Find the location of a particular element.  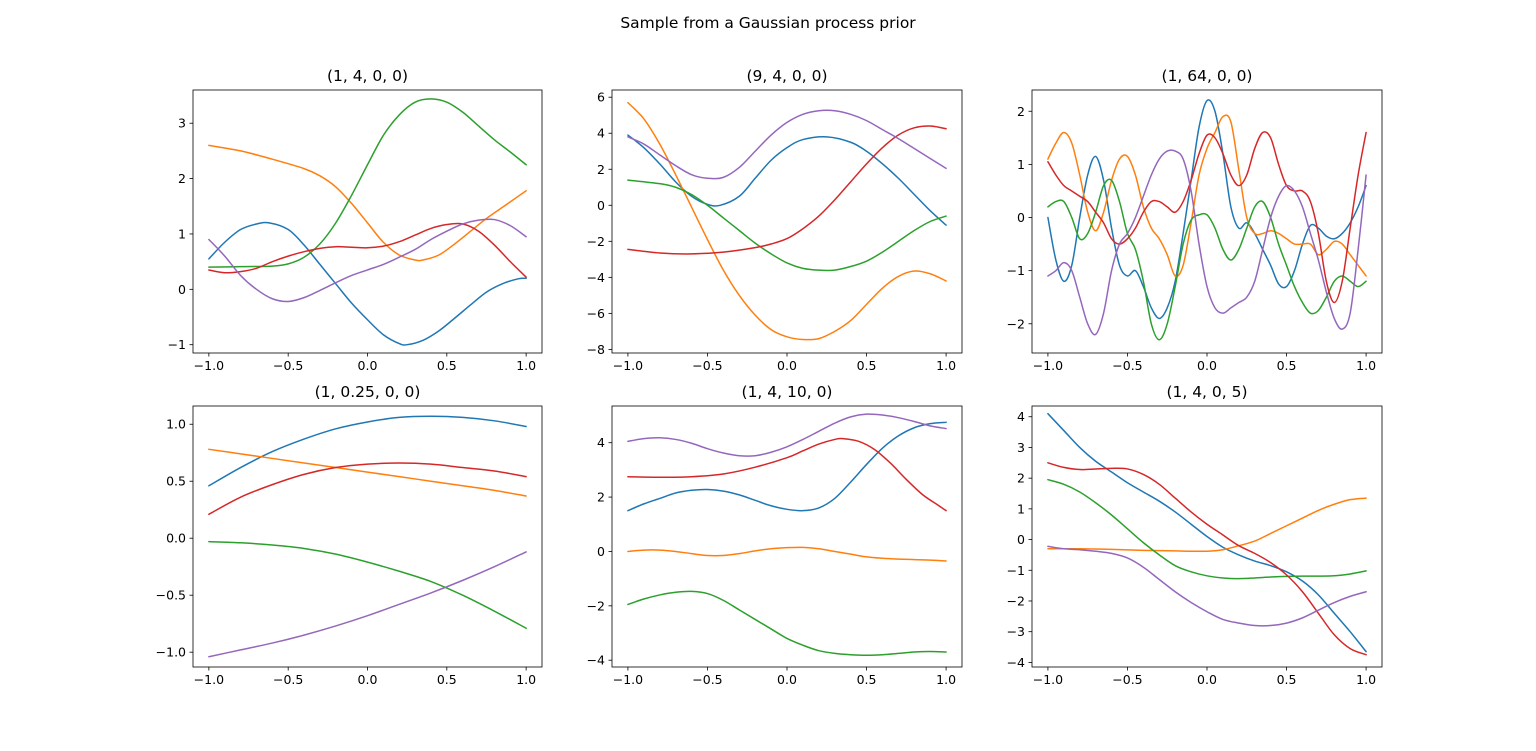

subplot-title: (9, 4, 0, 0) is located at coordinates (786, 76).